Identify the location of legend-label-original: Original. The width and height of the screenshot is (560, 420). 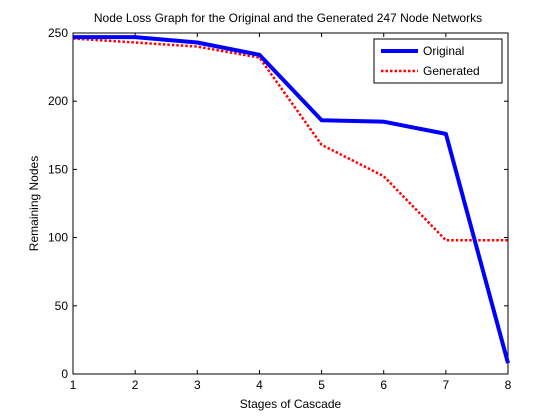
(443, 51).